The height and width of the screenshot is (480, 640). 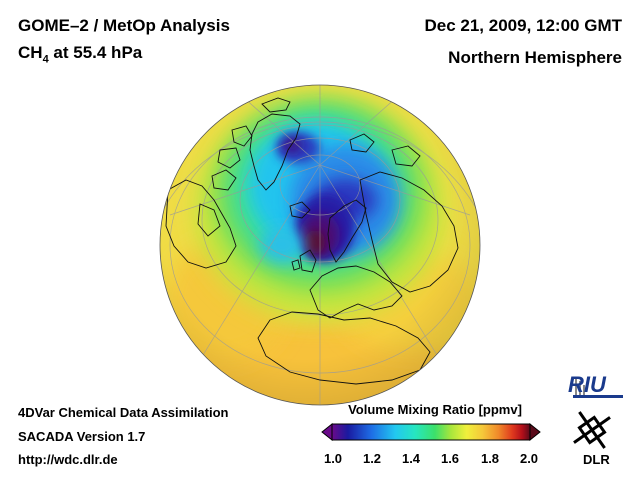 What do you see at coordinates (123, 412) in the screenshot?
I see `footer-line-1: 4DVar Chemical Data Assimilation` at bounding box center [123, 412].